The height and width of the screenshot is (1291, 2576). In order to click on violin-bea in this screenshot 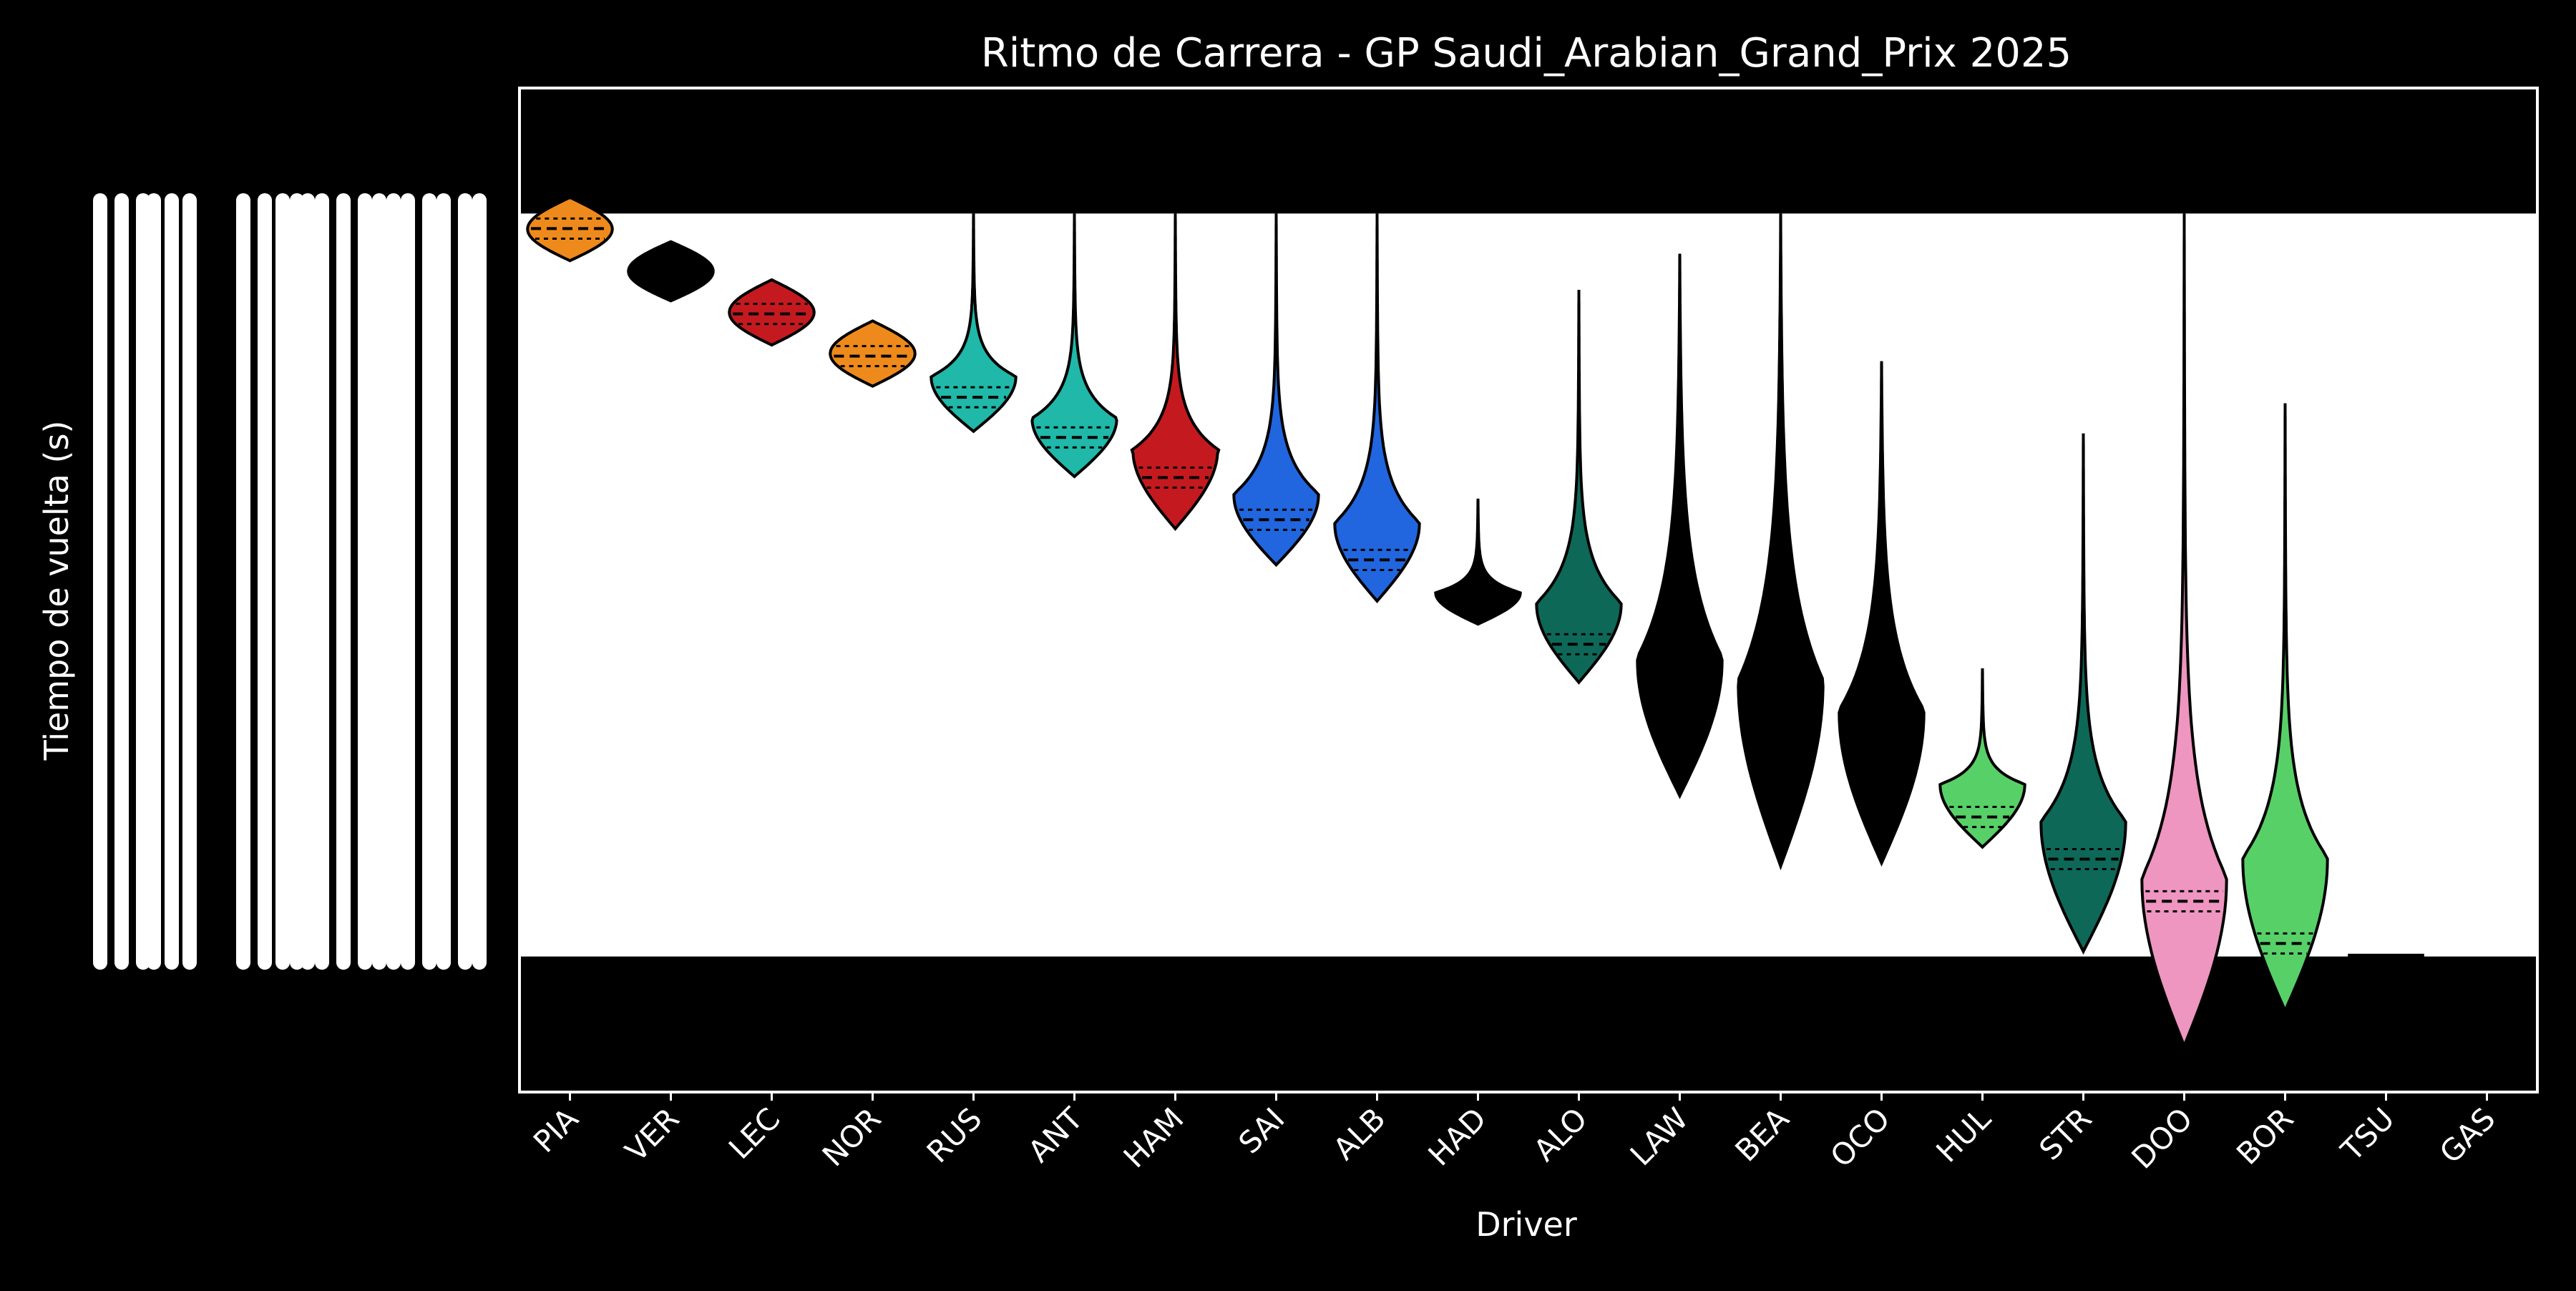, I will do `click(1781, 542)`.